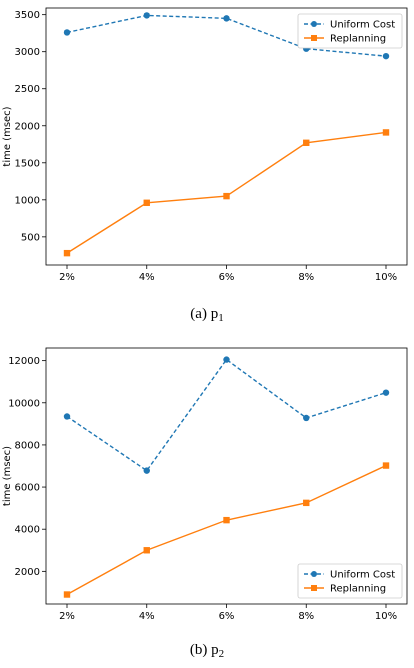 The image size is (414, 668). Describe the element at coordinates (27, 89) in the screenshot. I see `y-tick-label: 2500` at that location.